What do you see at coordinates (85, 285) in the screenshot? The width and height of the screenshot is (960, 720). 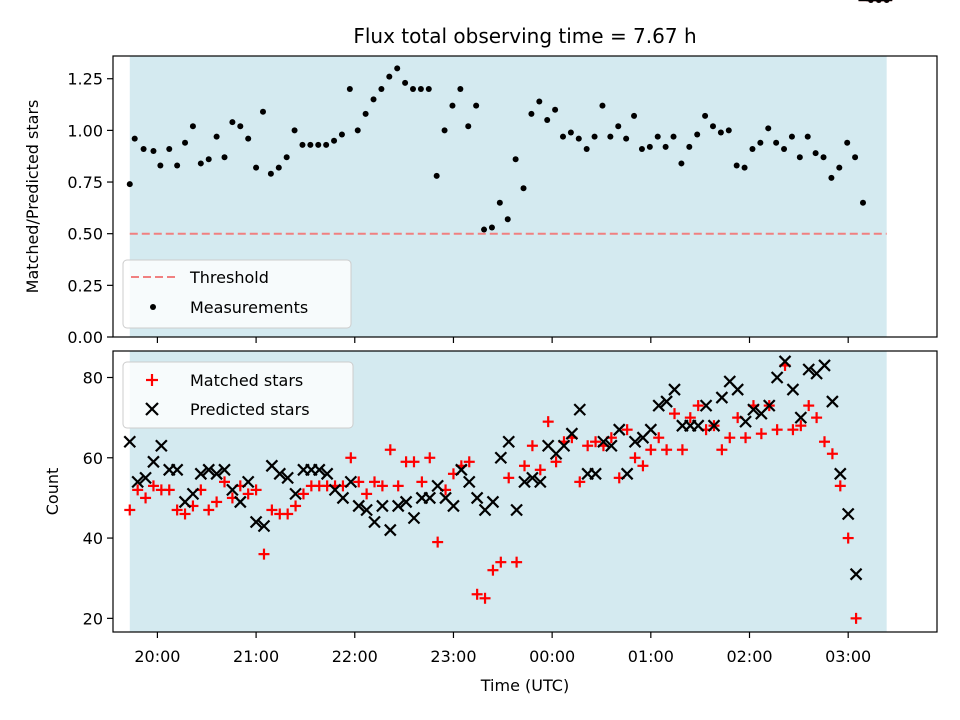 I see `top-y-tick-label: 0.25` at bounding box center [85, 285].